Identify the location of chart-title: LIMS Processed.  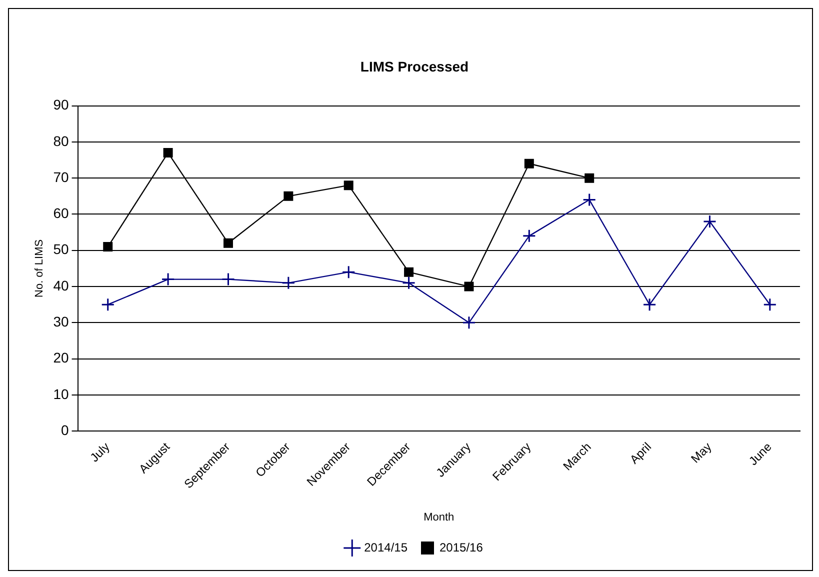
(414, 66).